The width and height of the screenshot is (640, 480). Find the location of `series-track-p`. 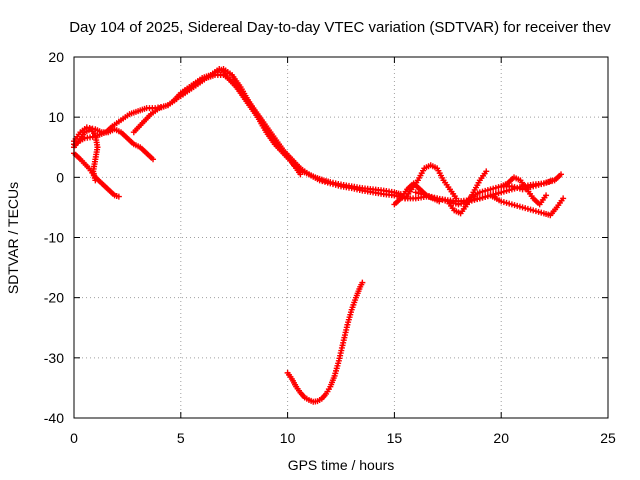

series-track-p is located at coordinates (524, 191).